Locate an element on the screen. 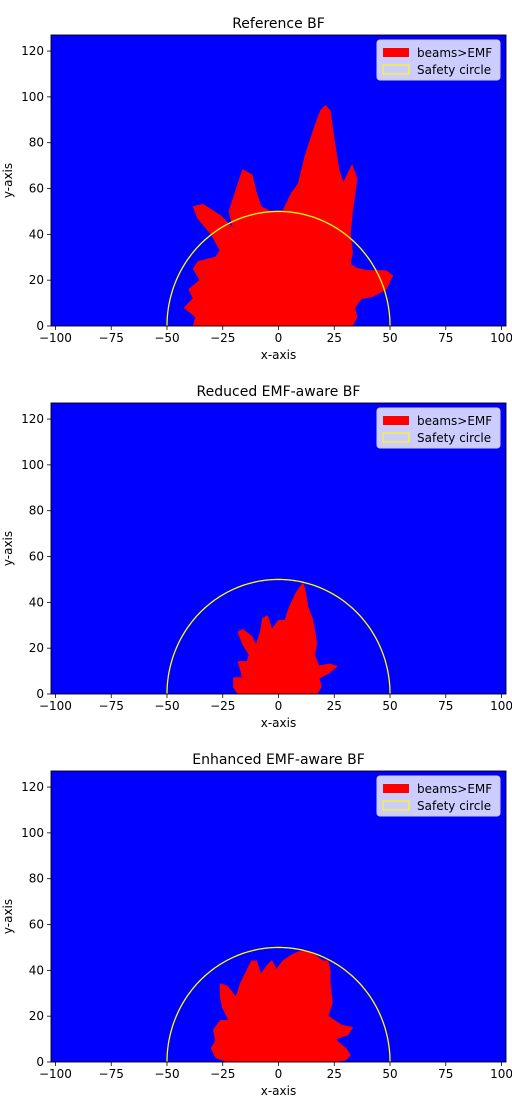 This screenshot has width=512, height=1102. chart-title: Enhanced EMF-aware BF is located at coordinates (278, 760).